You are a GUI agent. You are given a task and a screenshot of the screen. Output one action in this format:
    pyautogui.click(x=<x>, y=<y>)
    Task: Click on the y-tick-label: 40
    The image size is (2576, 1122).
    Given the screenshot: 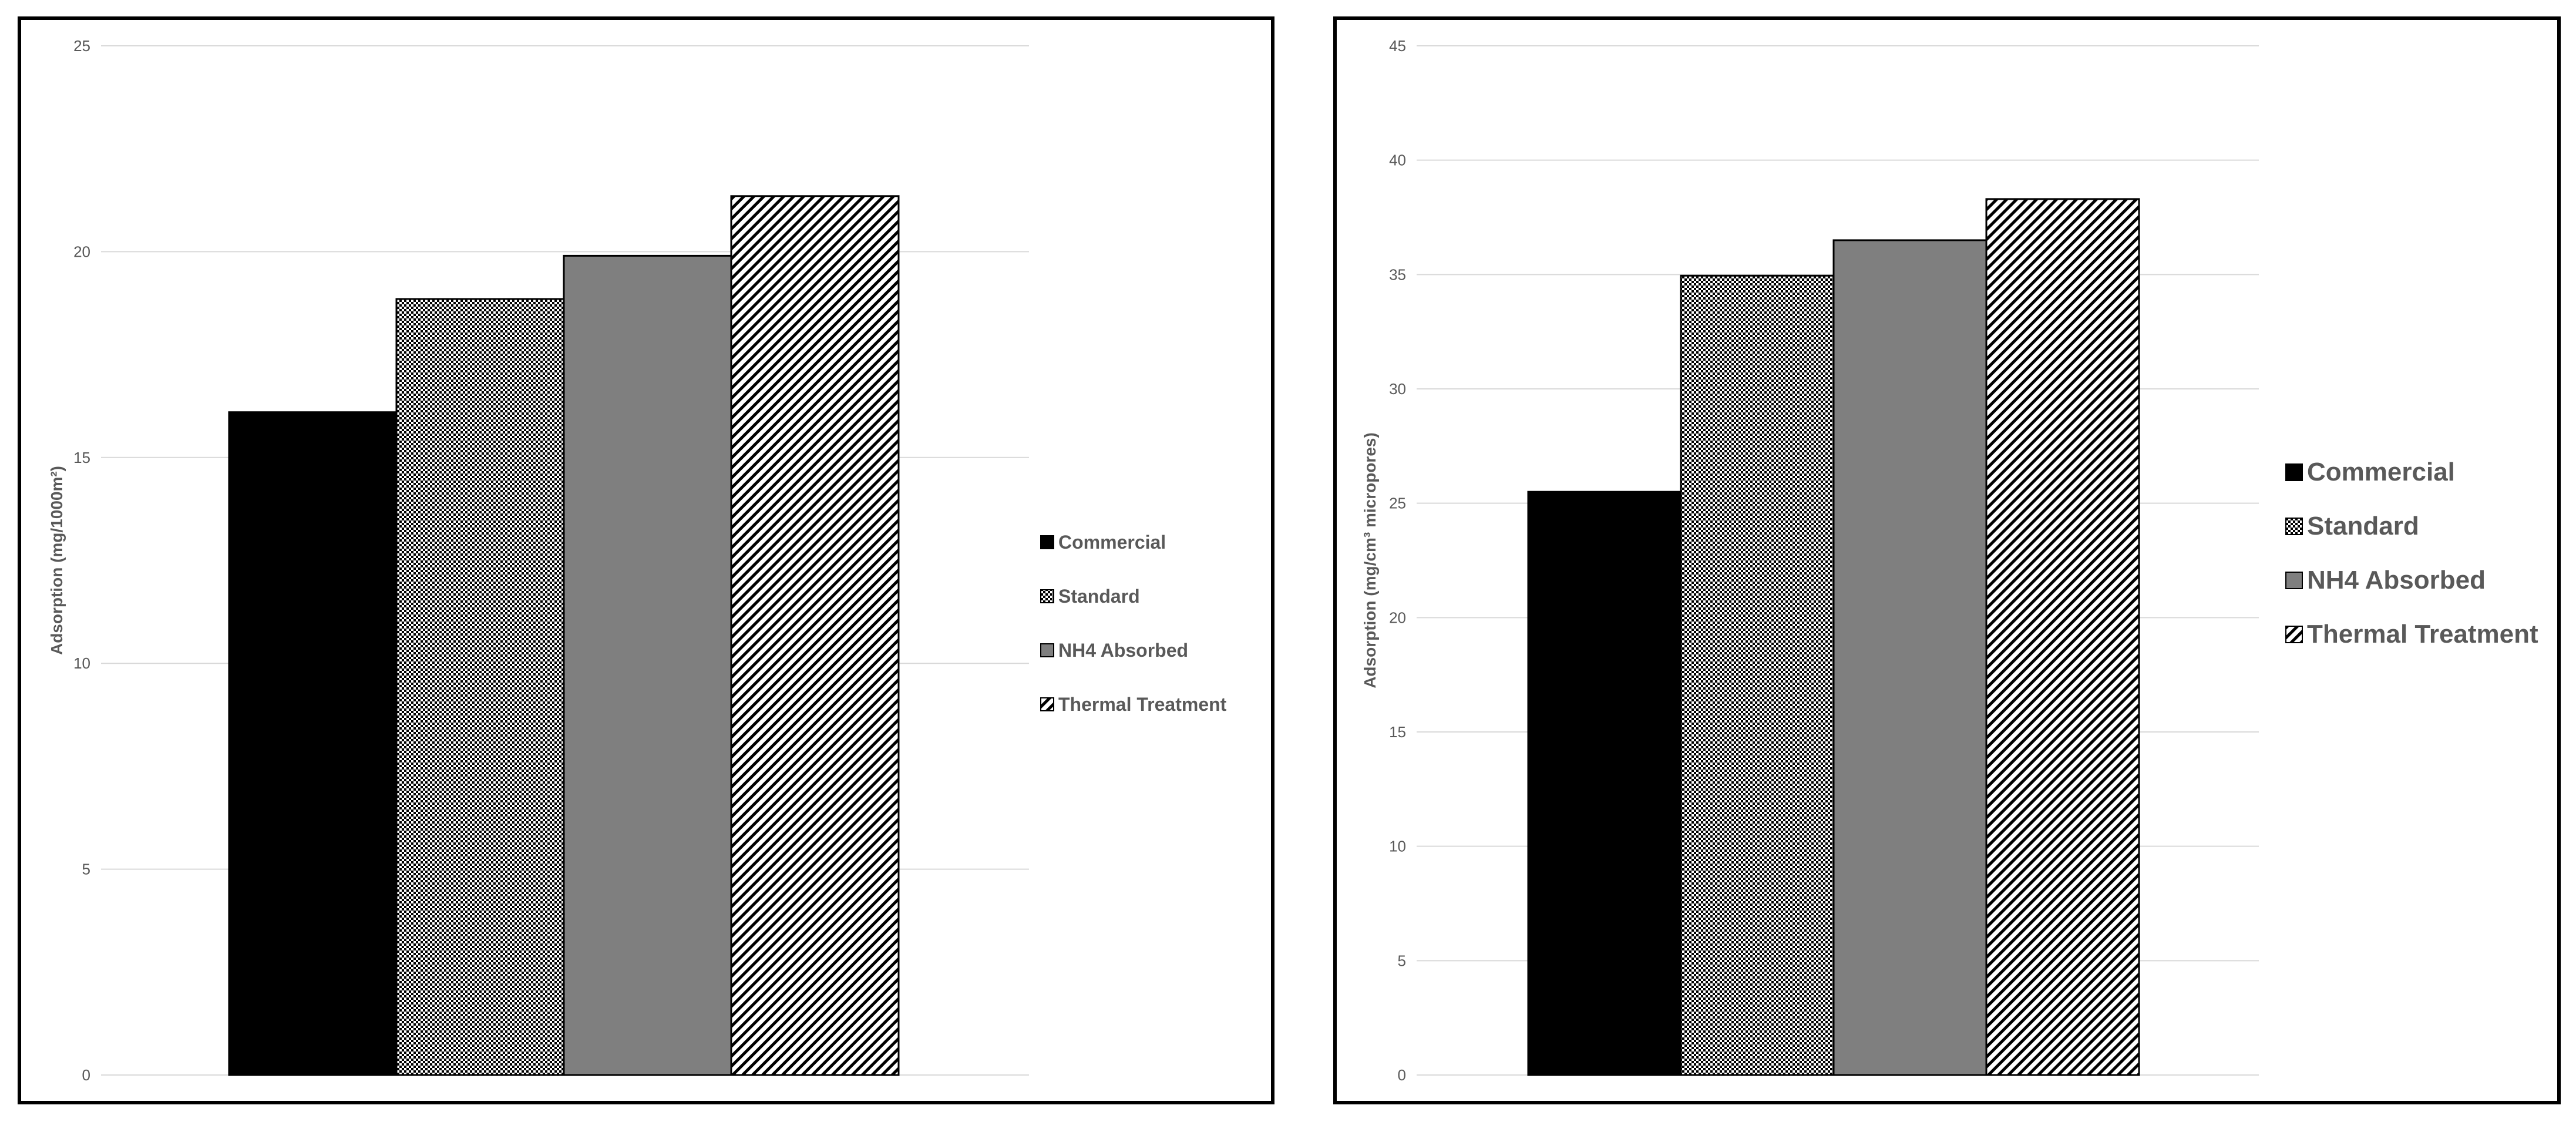 What is the action you would take?
    pyautogui.click(x=1398, y=161)
    